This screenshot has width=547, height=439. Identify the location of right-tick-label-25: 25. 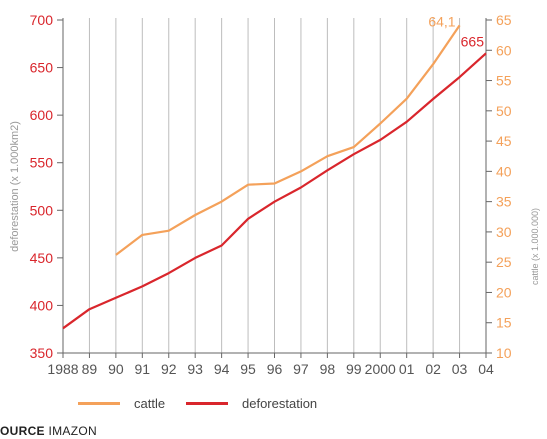
(504, 262).